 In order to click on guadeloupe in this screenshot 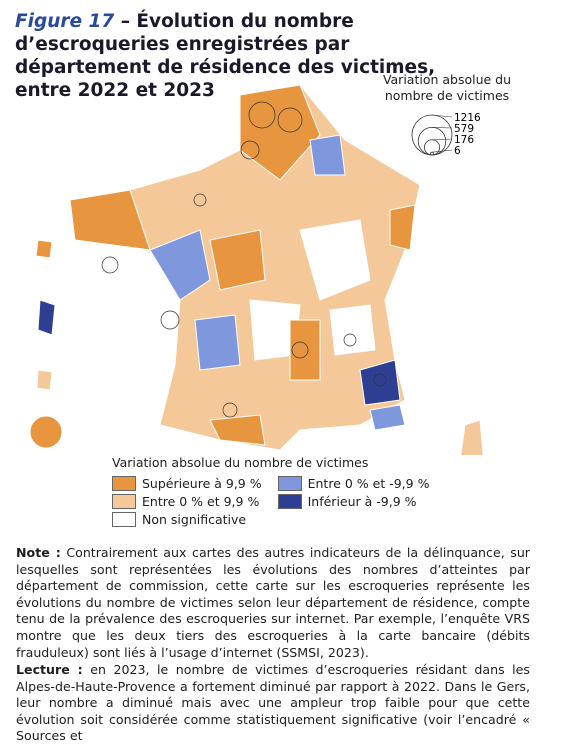, I will do `click(44, 249)`.